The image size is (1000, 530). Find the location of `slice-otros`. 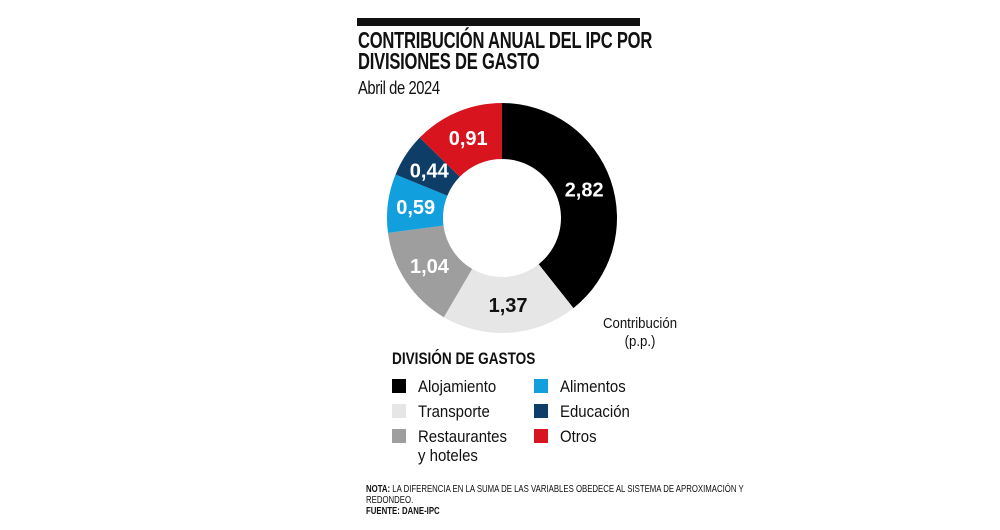

slice-otros is located at coordinates (460, 140).